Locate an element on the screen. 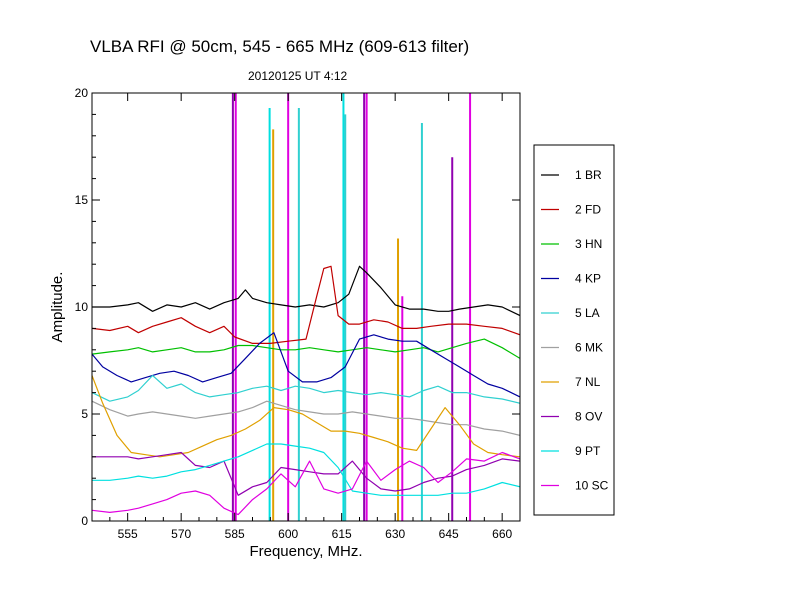 The width and height of the screenshot is (792, 612). legend-label-7: 7 NL is located at coordinates (588, 382).